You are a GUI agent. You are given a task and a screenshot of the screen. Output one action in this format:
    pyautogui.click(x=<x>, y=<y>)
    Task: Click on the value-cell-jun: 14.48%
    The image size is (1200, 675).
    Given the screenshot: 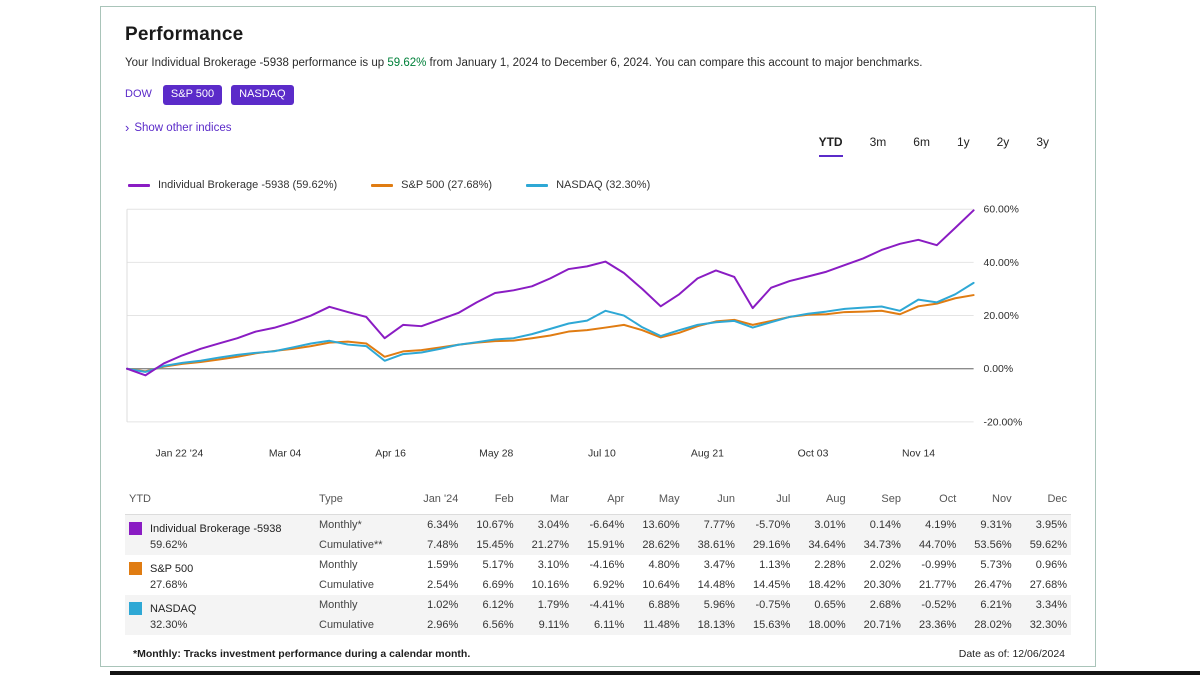 What is the action you would take?
    pyautogui.click(x=716, y=585)
    